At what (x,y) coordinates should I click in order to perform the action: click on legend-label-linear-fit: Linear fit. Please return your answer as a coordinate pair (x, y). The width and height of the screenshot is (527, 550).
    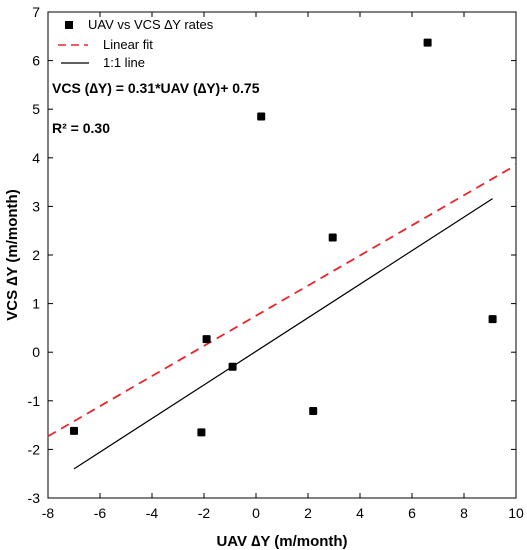
    Looking at the image, I should click on (128, 44).